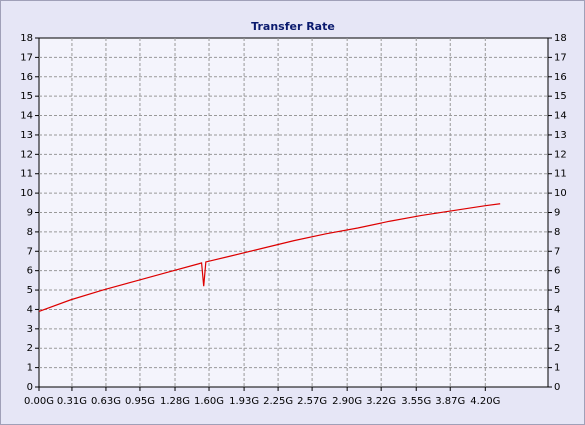 The image size is (585, 425). Describe the element at coordinates (39, 401) in the screenshot. I see `x-tick-label: 0.00G` at that location.